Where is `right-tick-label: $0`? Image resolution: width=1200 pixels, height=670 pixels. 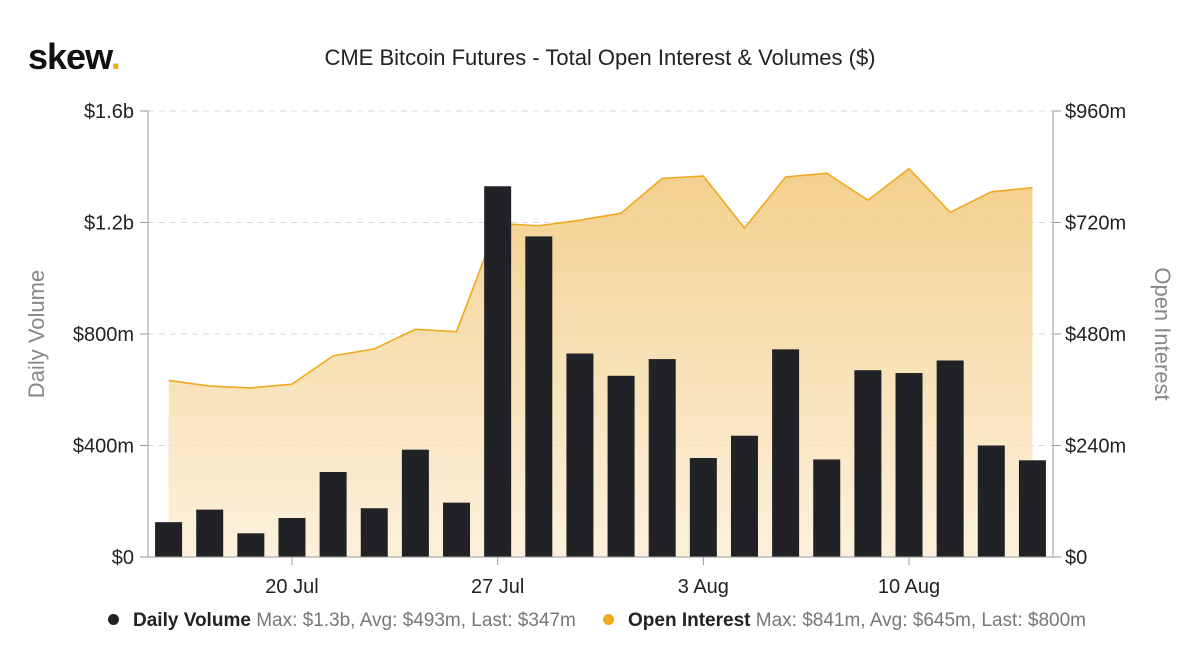 right-tick-label: $0 is located at coordinates (1076, 558).